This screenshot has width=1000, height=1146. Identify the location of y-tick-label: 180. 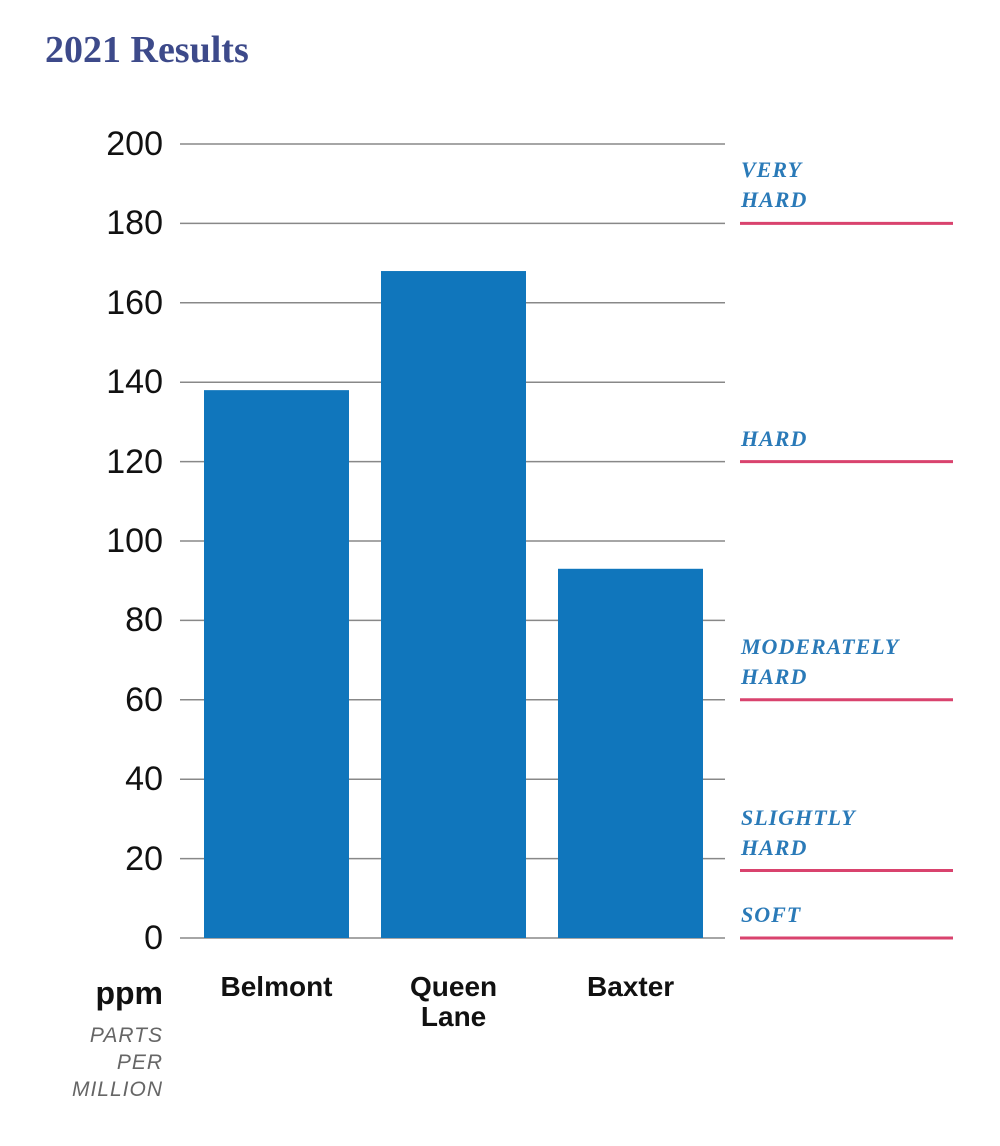
(134, 223).